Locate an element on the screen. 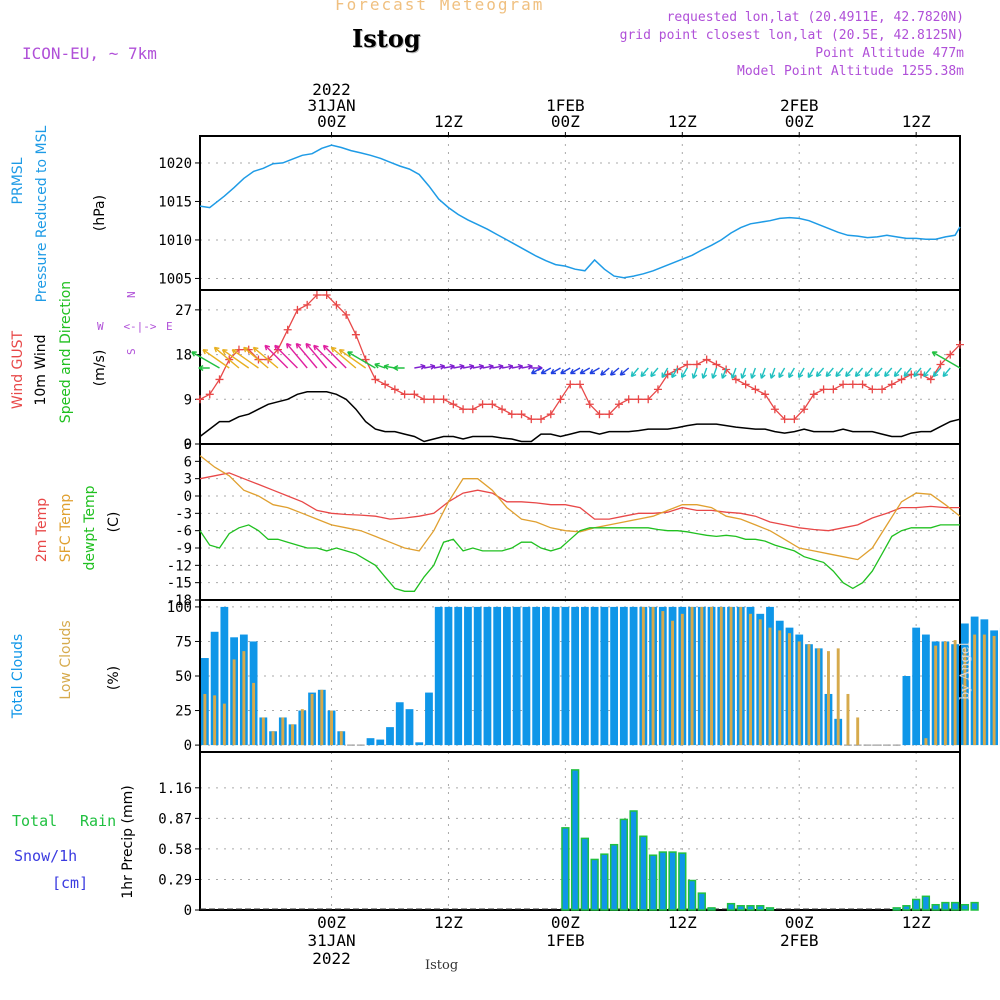 The image size is (1000, 1000). y-tick-label: 9 is located at coordinates (188, 445).